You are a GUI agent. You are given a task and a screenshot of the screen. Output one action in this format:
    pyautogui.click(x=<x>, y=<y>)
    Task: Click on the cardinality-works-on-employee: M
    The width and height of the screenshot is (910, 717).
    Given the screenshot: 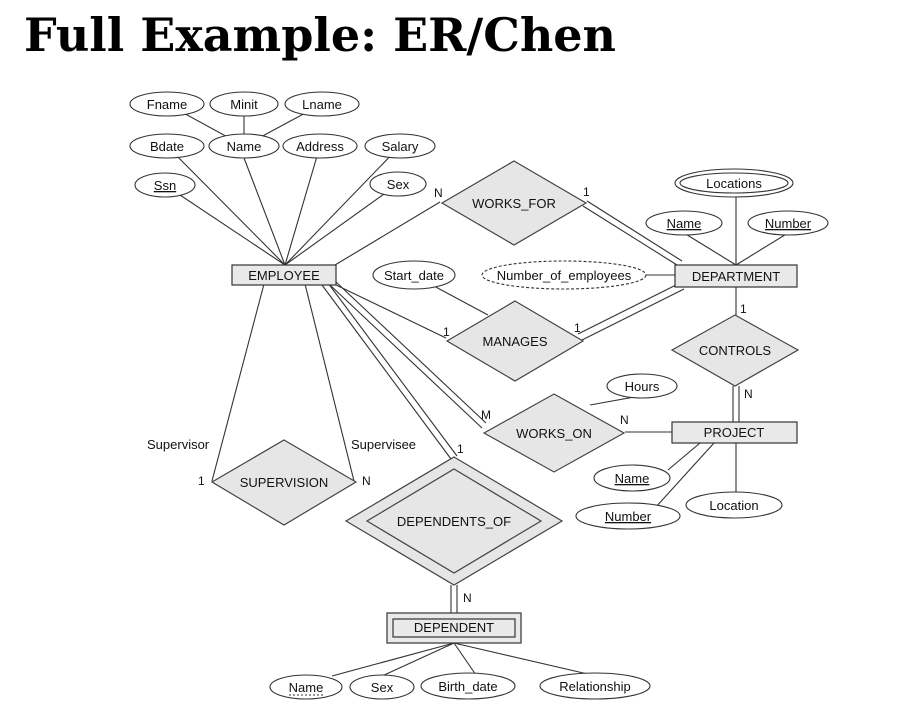 What is the action you would take?
    pyautogui.click(x=486, y=415)
    